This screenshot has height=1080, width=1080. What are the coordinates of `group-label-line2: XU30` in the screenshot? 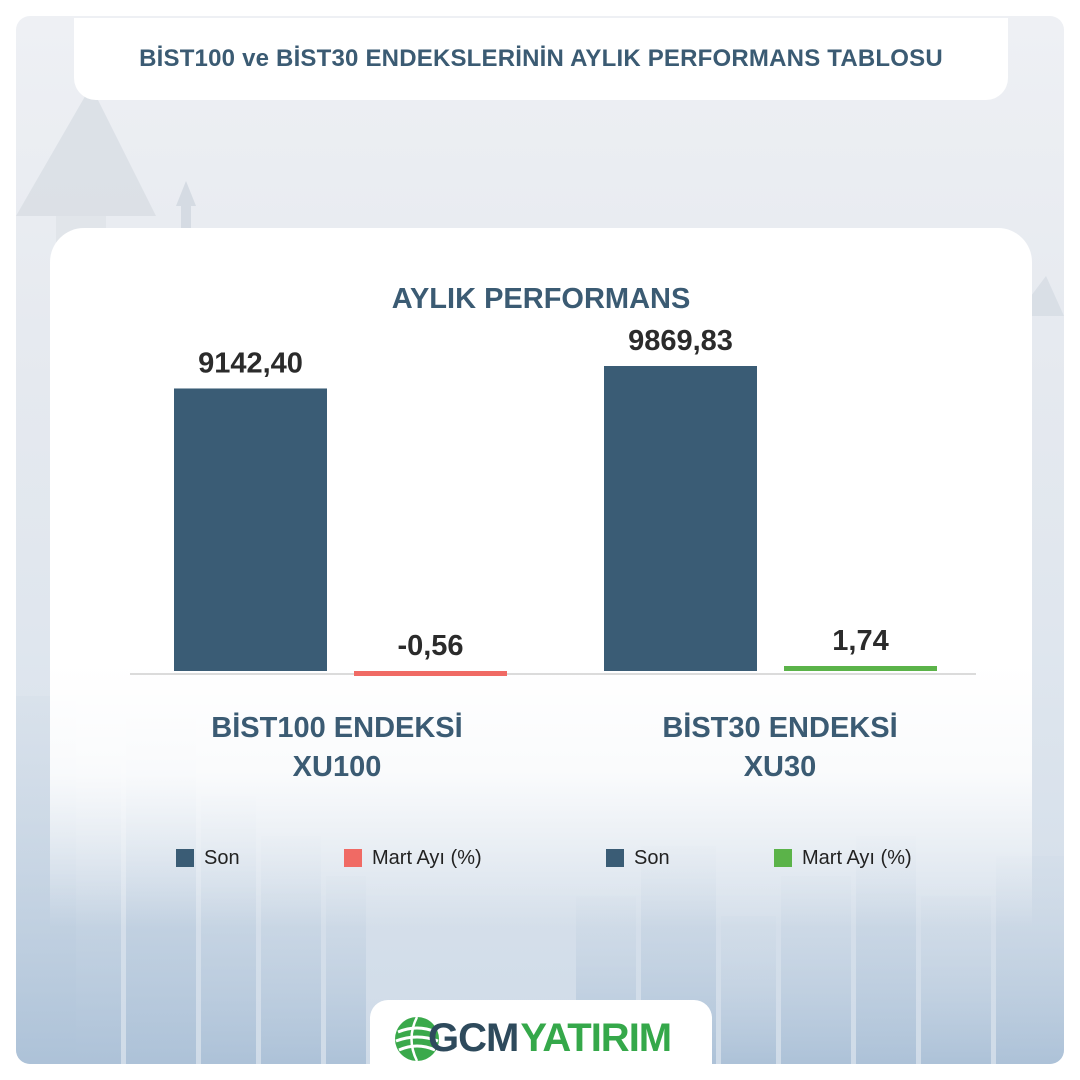 It's located at (780, 767).